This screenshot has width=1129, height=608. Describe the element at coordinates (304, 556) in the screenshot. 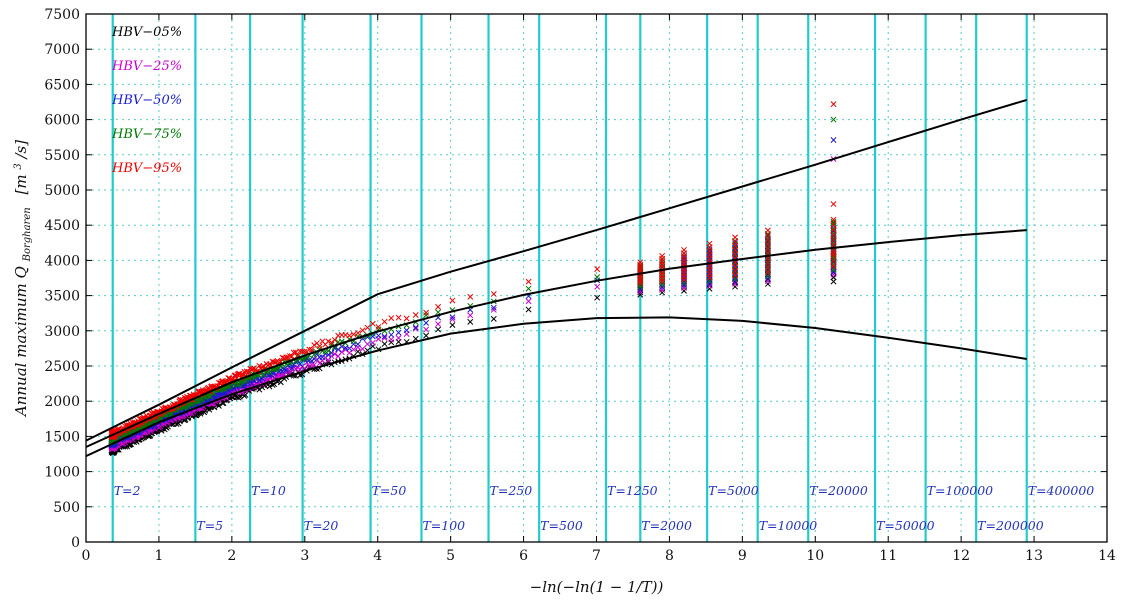

I see `x-tick-label: 3` at that location.